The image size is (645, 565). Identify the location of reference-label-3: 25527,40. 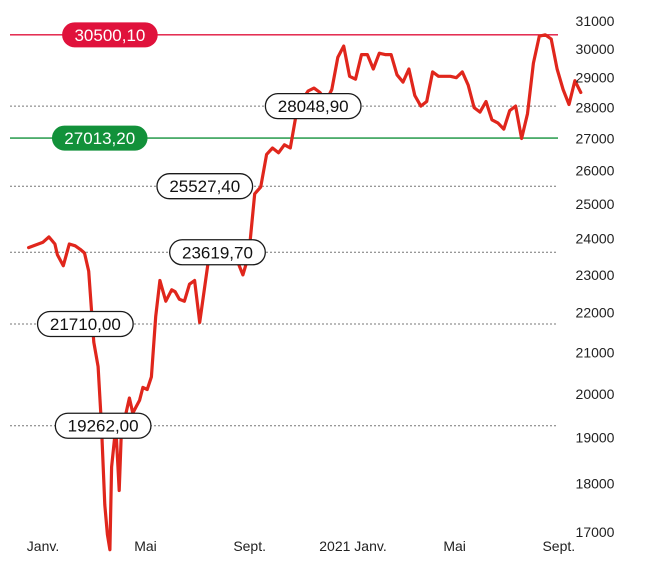
(205, 186).